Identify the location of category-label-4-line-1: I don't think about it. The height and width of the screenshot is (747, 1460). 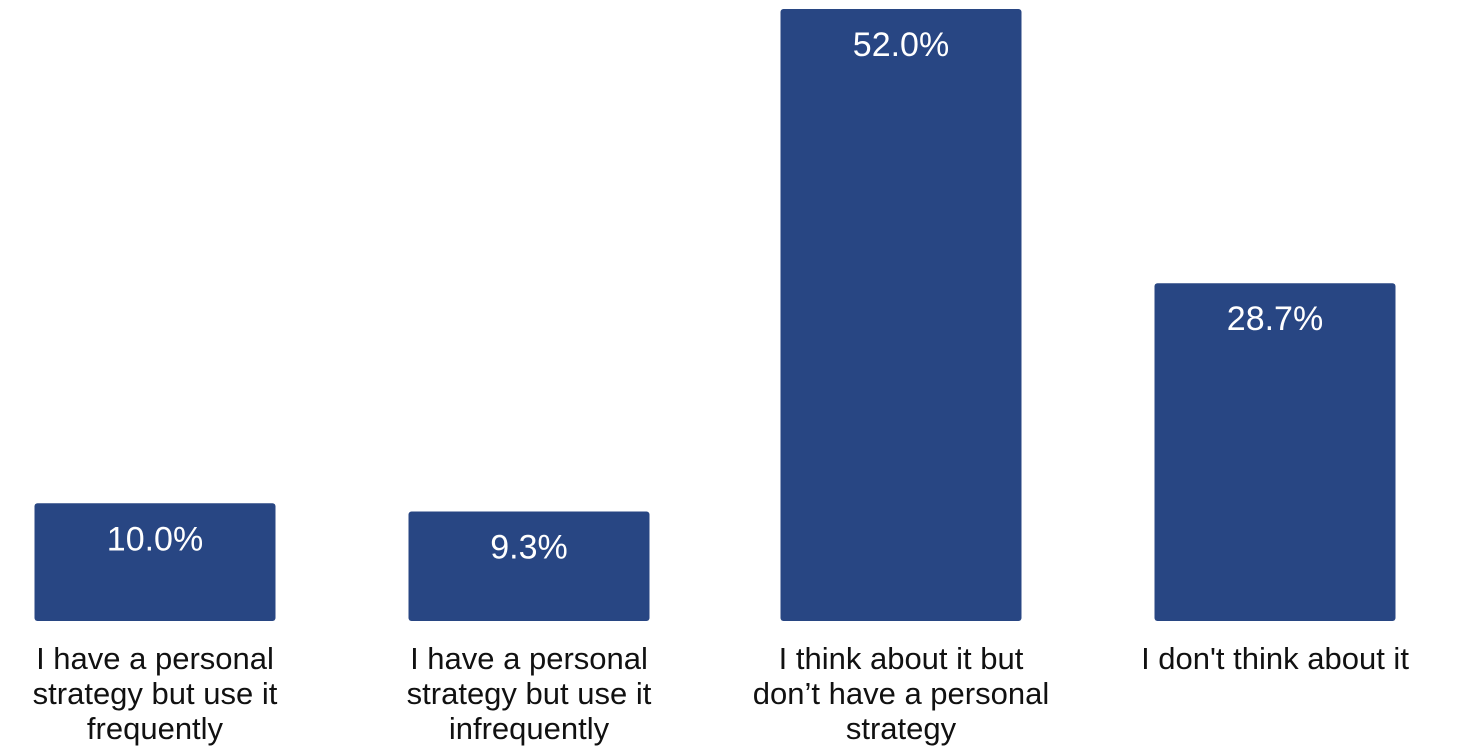
(1275, 658).